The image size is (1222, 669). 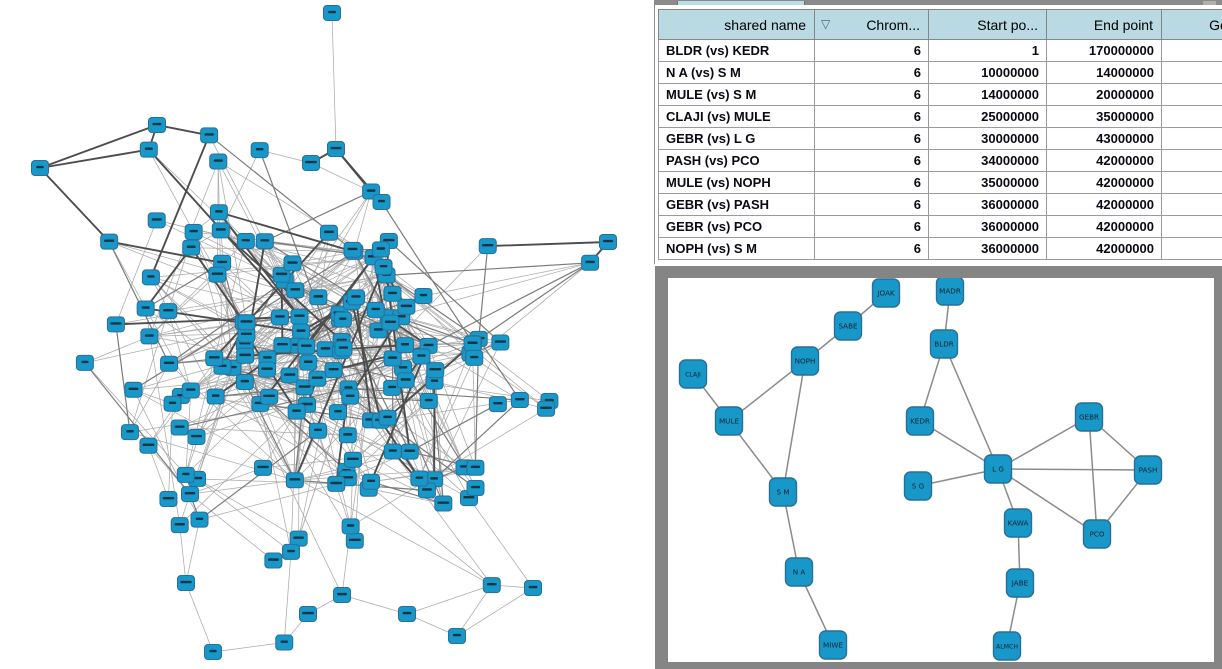 I want to click on network-node-joak: JOAK, so click(x=886, y=293).